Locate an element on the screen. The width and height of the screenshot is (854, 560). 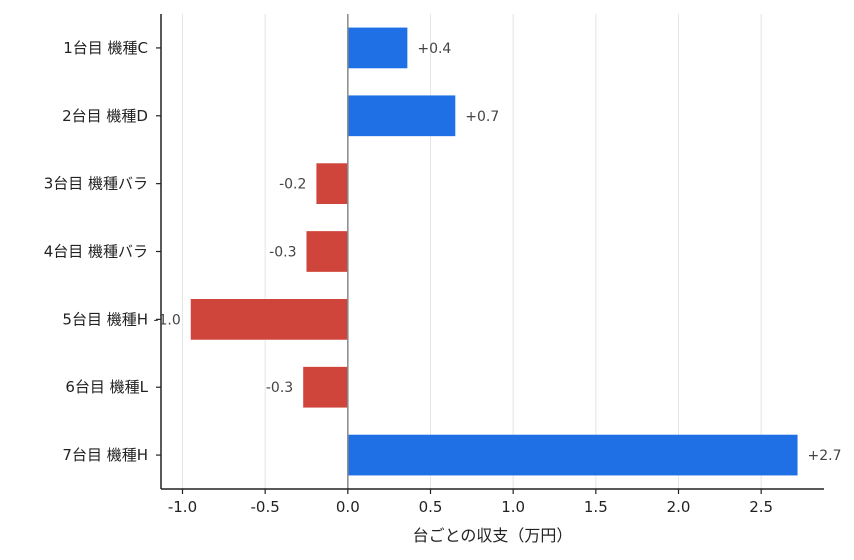
category-label: 3台目 機種バラ is located at coordinates (96, 184).